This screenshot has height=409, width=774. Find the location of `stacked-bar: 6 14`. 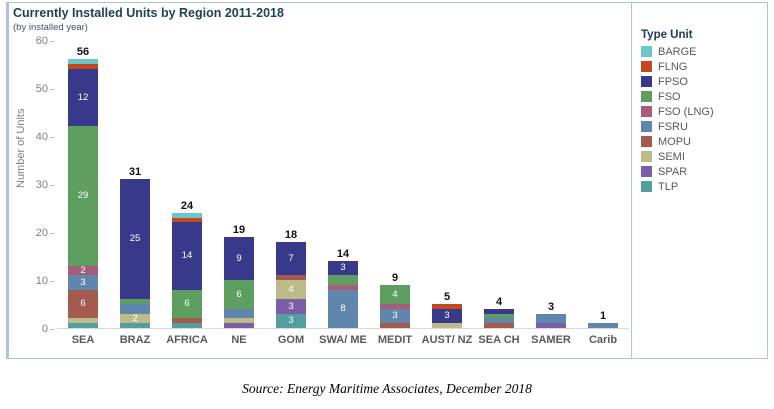

stacked-bar: 6 14 is located at coordinates (187, 270).